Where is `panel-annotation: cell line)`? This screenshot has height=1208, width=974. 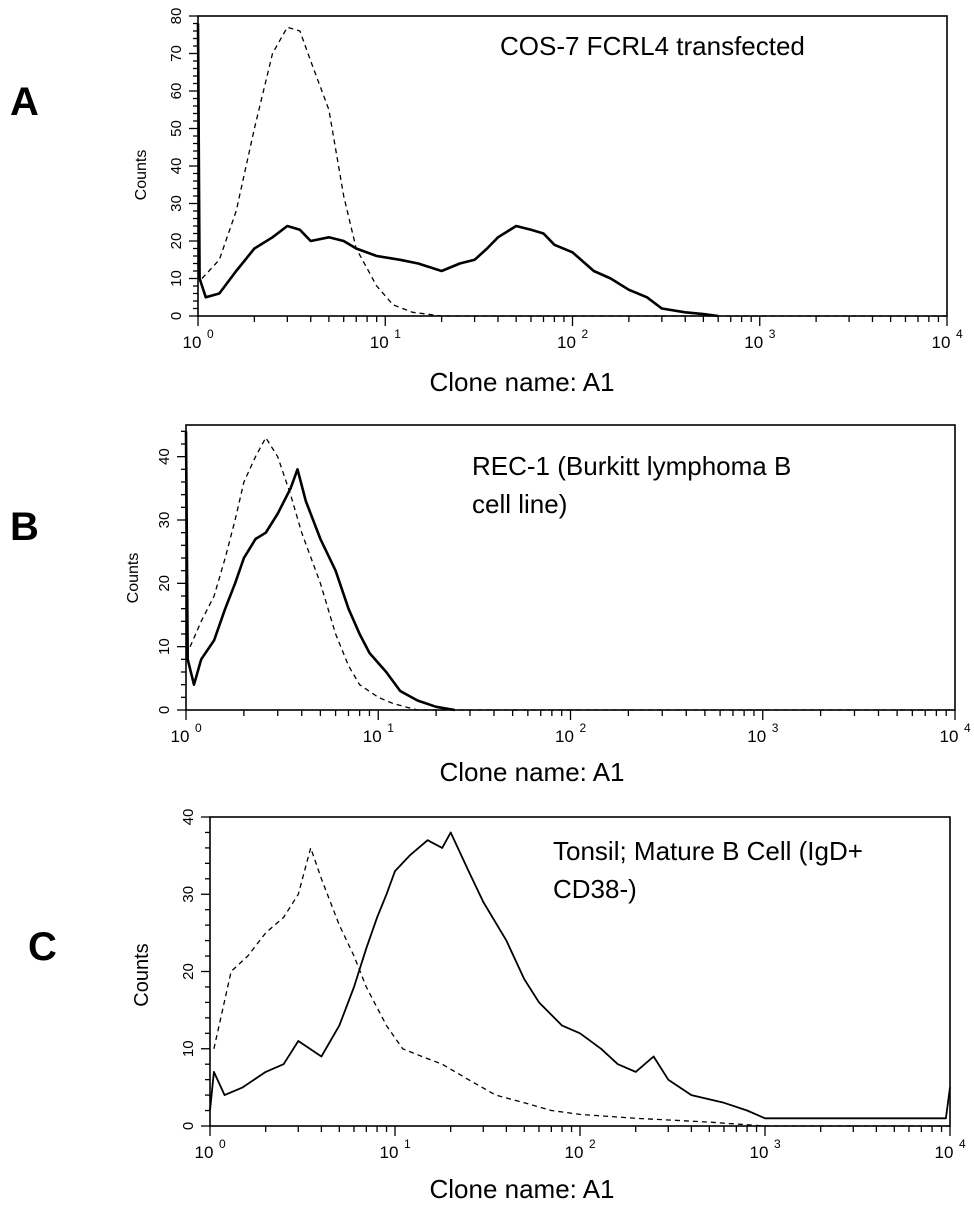 panel-annotation: cell line) is located at coordinates (519, 504).